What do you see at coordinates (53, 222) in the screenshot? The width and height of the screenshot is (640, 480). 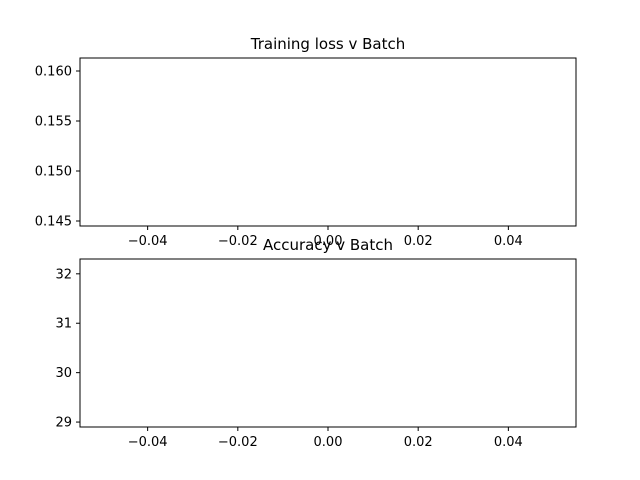 I see `y-tick-label-training-loss: 0.145` at bounding box center [53, 222].